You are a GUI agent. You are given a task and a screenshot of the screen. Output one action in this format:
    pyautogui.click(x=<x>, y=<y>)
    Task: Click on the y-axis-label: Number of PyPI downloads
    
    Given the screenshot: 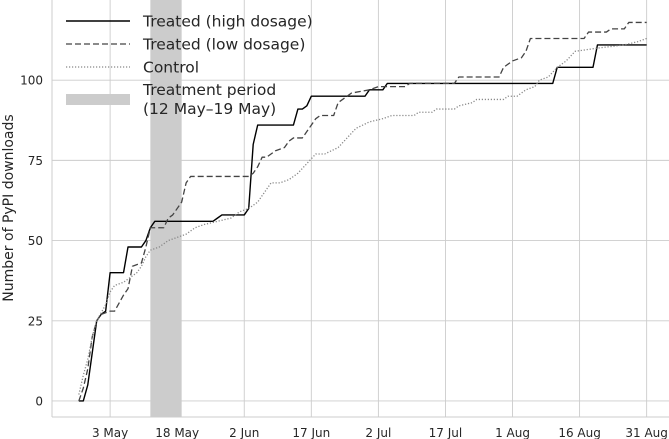 What is the action you would take?
    pyautogui.click(x=9, y=207)
    